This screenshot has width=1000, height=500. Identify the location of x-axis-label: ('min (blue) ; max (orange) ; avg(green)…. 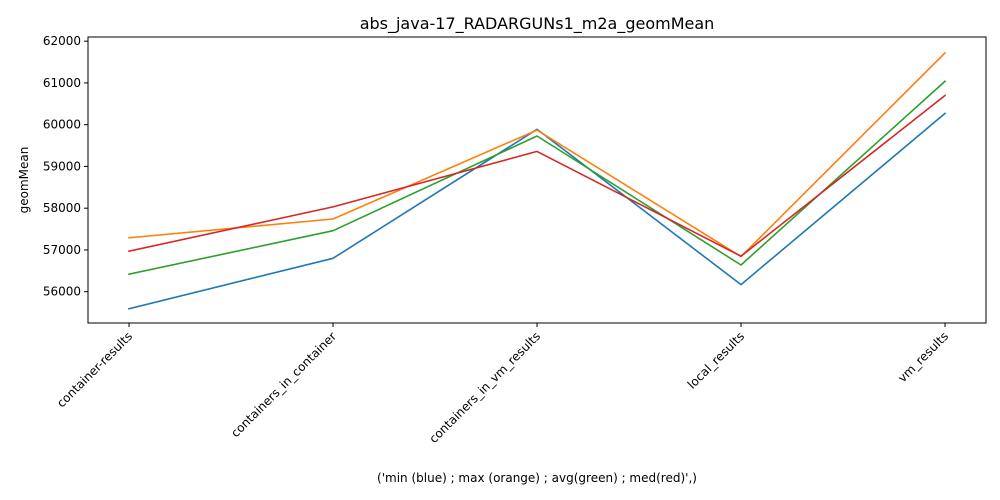
(537, 478).